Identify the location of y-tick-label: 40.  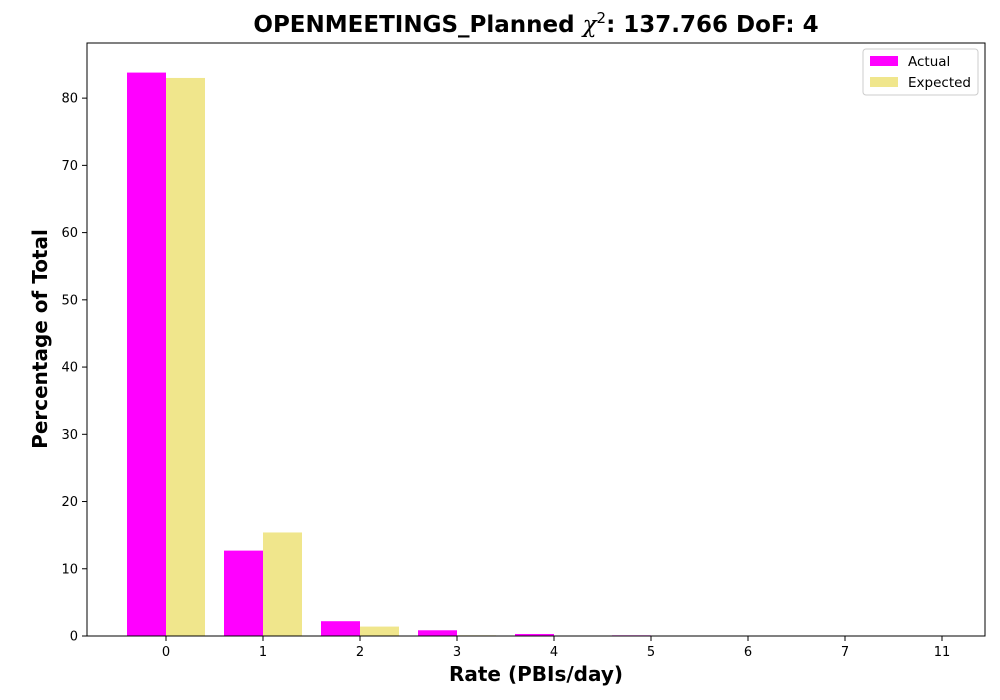
(69, 368).